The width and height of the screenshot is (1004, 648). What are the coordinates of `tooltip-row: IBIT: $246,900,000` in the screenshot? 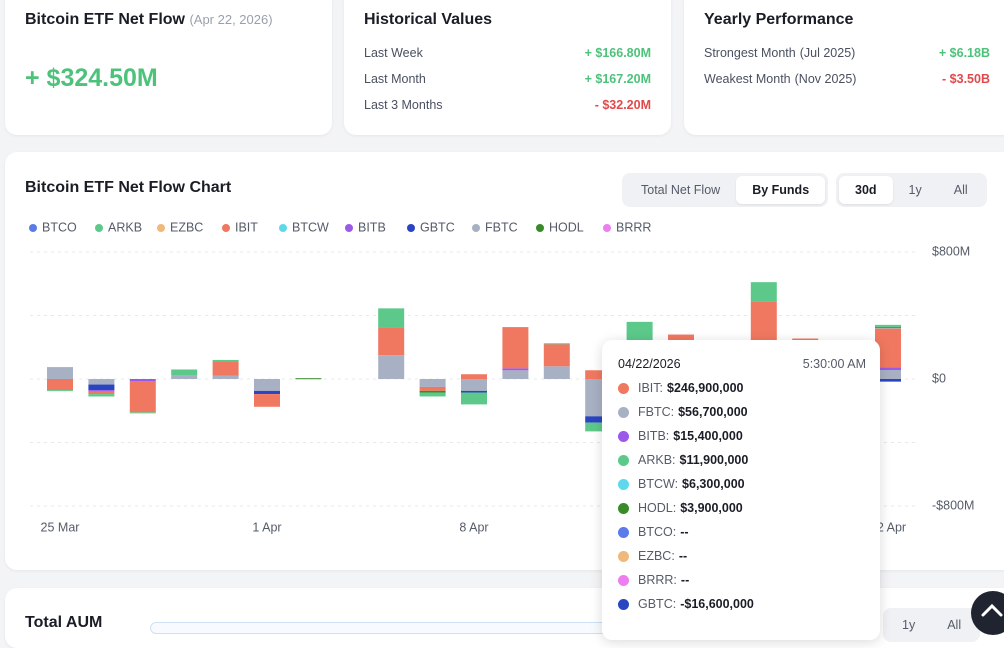 It's located at (680, 388).